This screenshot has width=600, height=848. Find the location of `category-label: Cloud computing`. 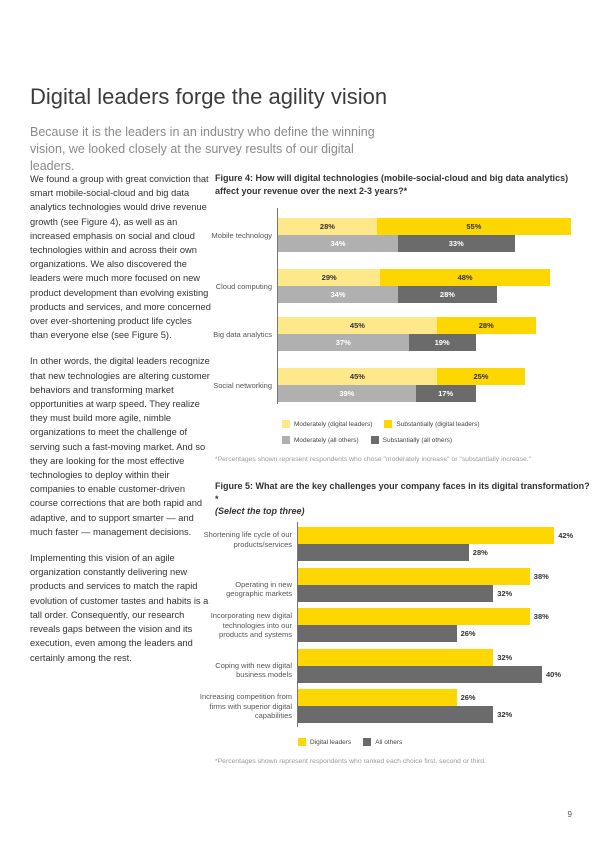

category-label: Cloud computing is located at coordinates (243, 286).